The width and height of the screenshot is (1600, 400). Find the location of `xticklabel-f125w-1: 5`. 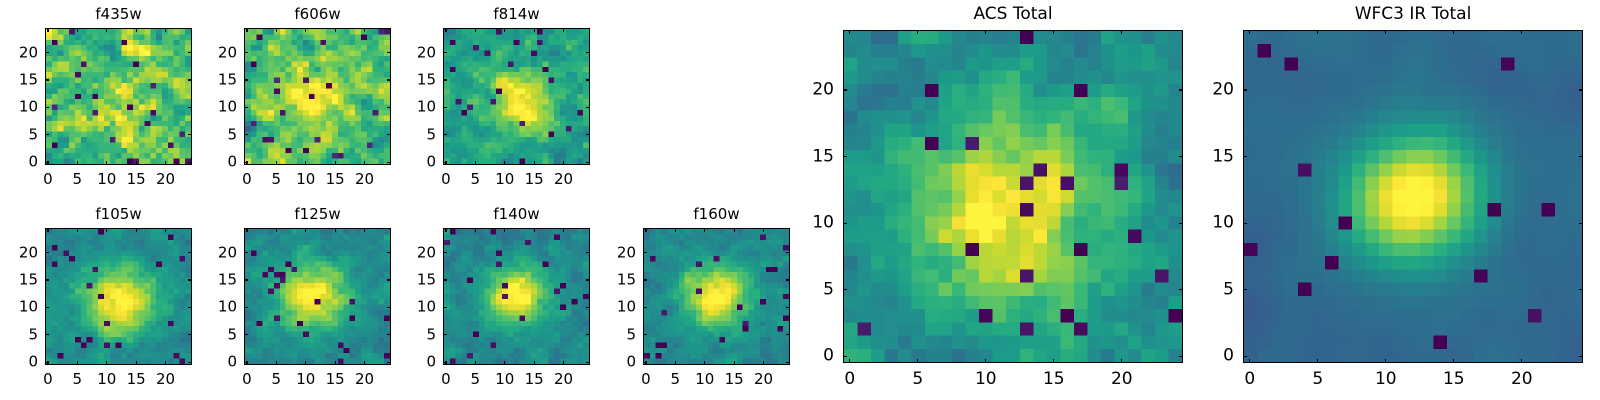

xticklabel-f125w-1: 5 is located at coordinates (276, 379).